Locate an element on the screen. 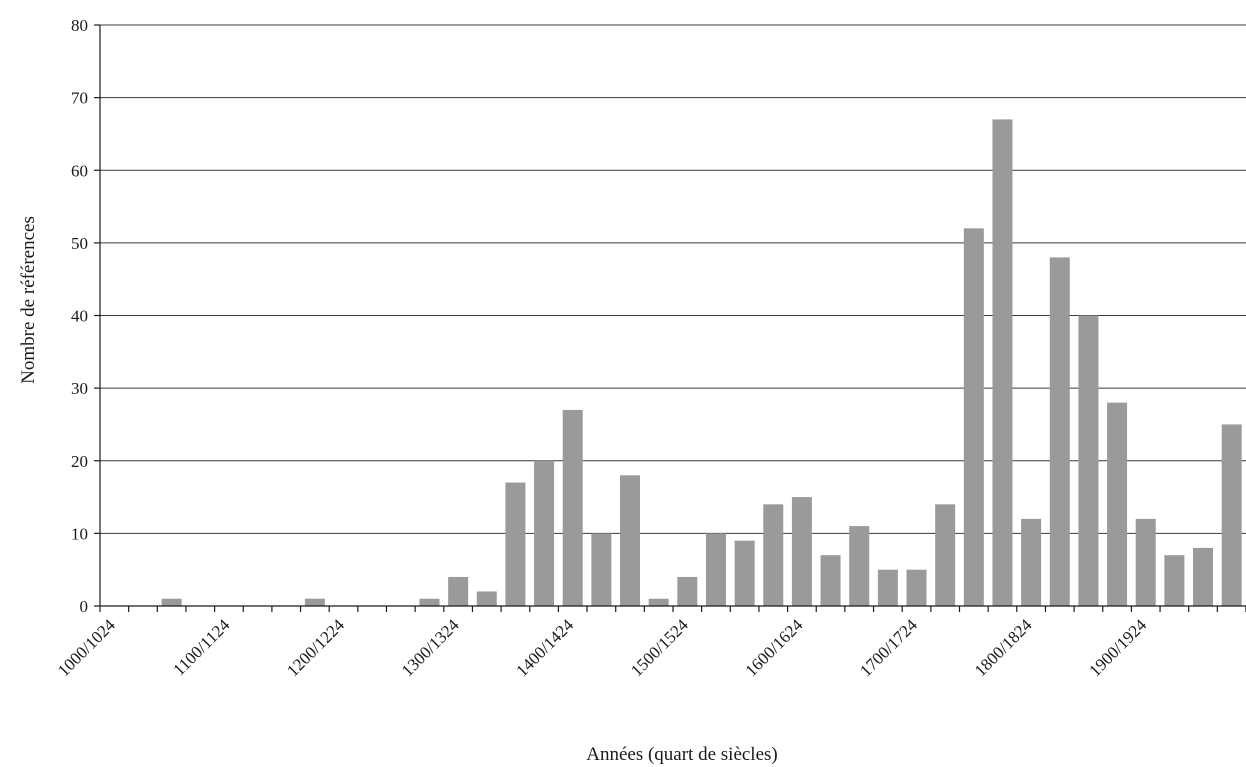 The width and height of the screenshot is (1246, 767). x-tick-label: 1100/1124 is located at coordinates (201, 647).